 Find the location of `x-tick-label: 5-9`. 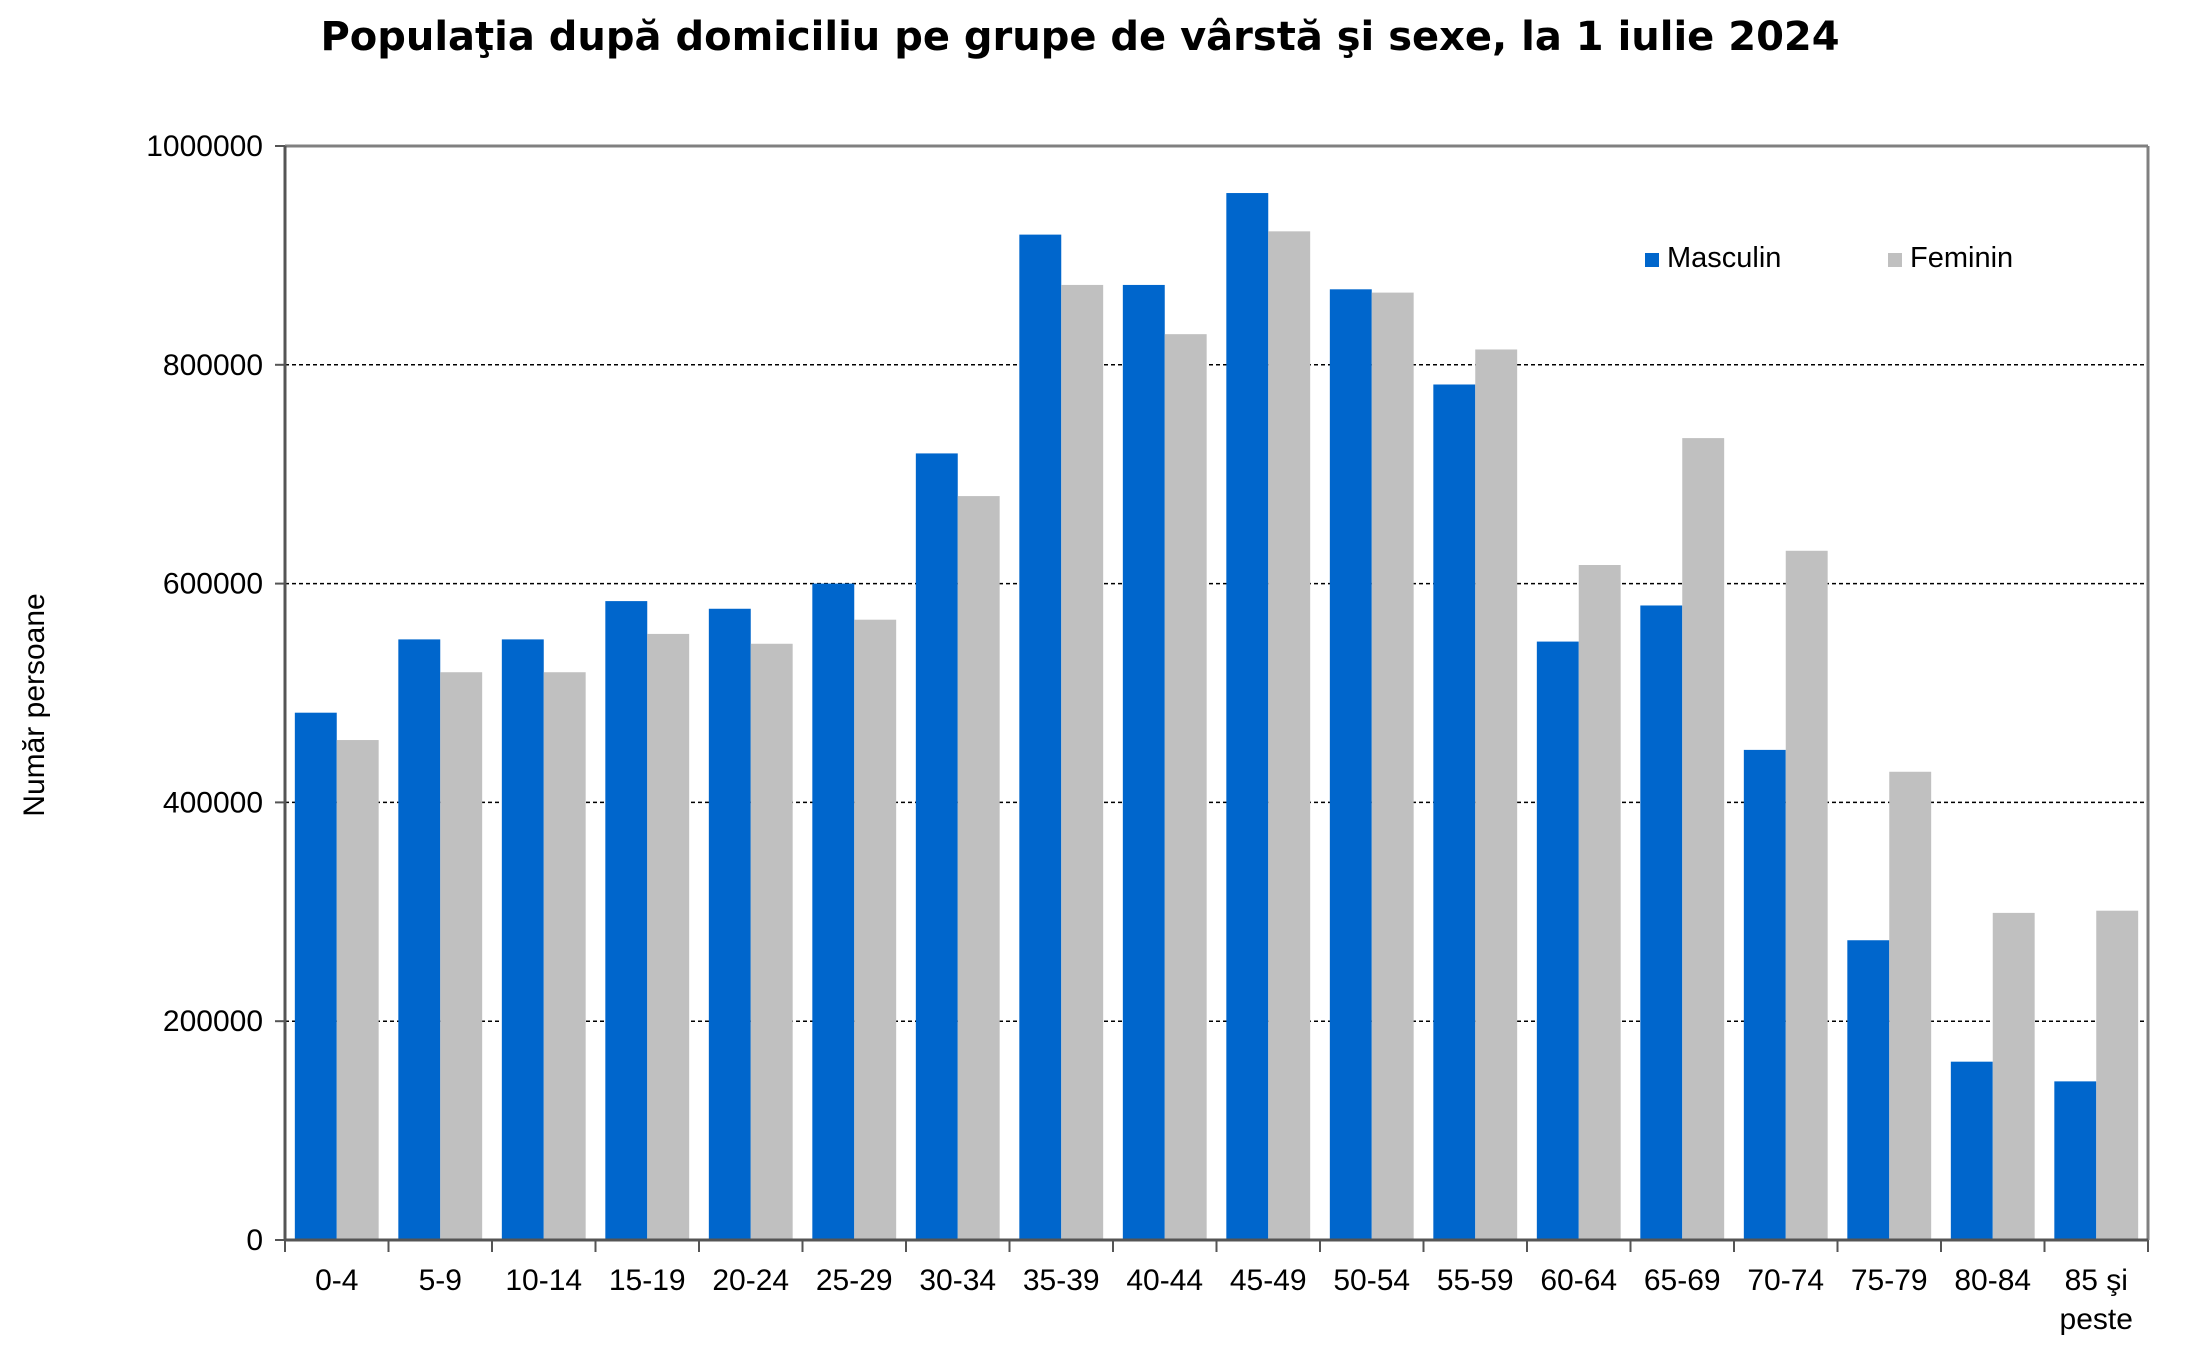

x-tick-label: 5-9 is located at coordinates (440, 1280).